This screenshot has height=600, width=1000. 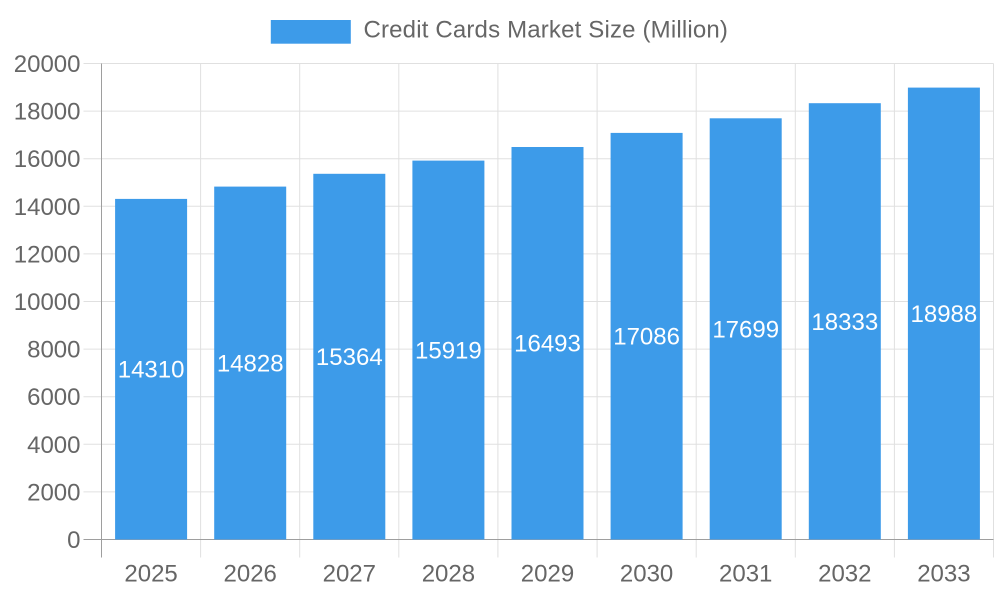 I want to click on svg-text: 15364, so click(x=349, y=357).